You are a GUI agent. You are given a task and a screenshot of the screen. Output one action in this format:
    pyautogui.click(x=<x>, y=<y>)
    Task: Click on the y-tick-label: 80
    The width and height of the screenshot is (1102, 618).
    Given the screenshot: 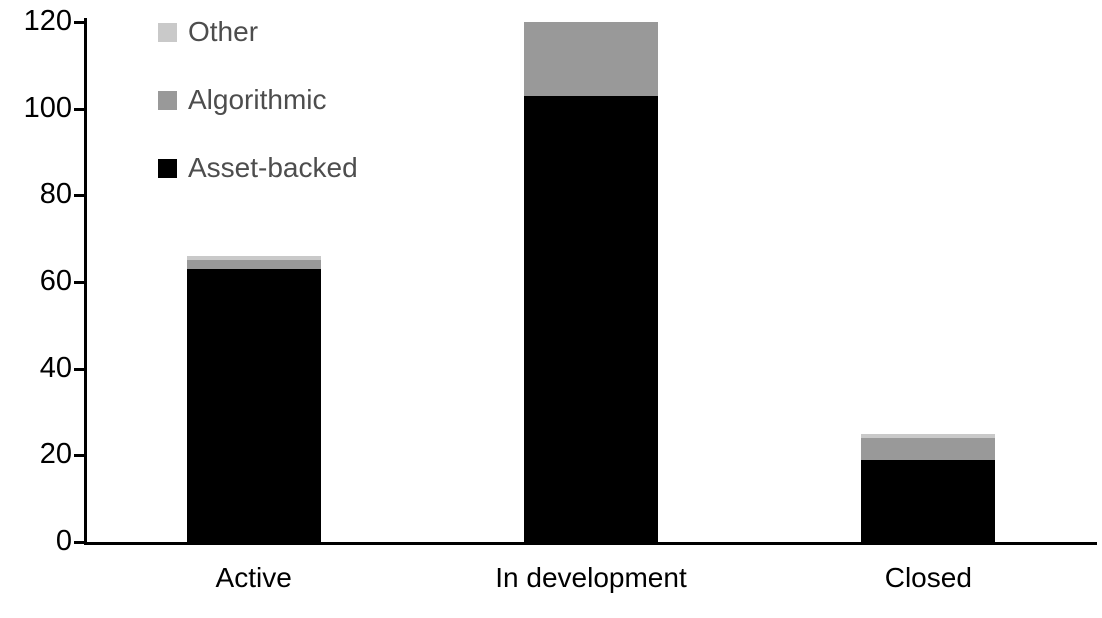 What is the action you would take?
    pyautogui.click(x=55, y=194)
    